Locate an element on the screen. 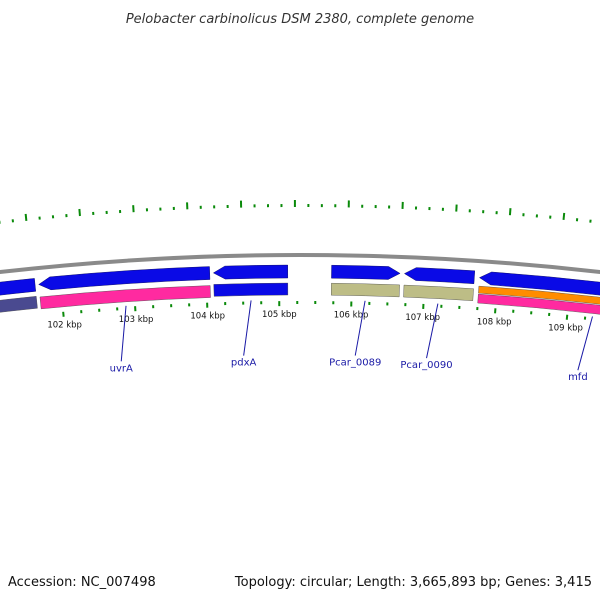  gene-arrow-pdxA is located at coordinates (250, 272).